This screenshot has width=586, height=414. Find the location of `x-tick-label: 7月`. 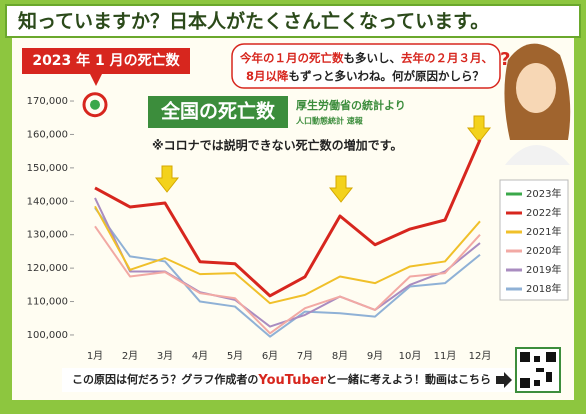

x-tick-label: 7月 is located at coordinates (305, 356).